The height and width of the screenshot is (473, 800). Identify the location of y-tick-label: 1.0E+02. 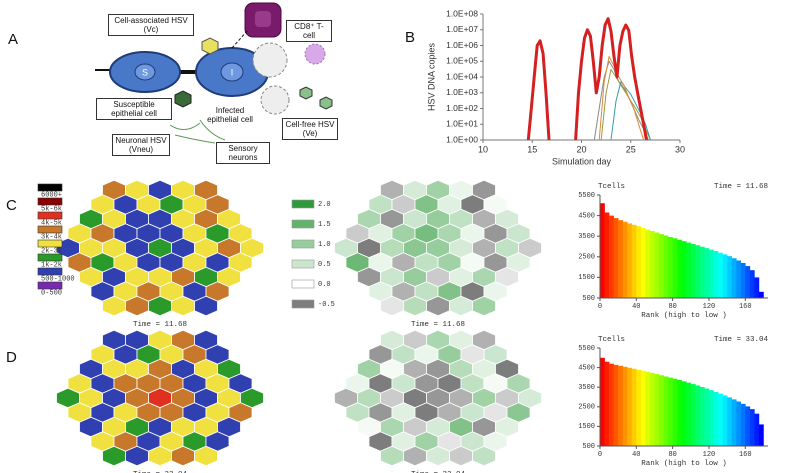
(462, 108).